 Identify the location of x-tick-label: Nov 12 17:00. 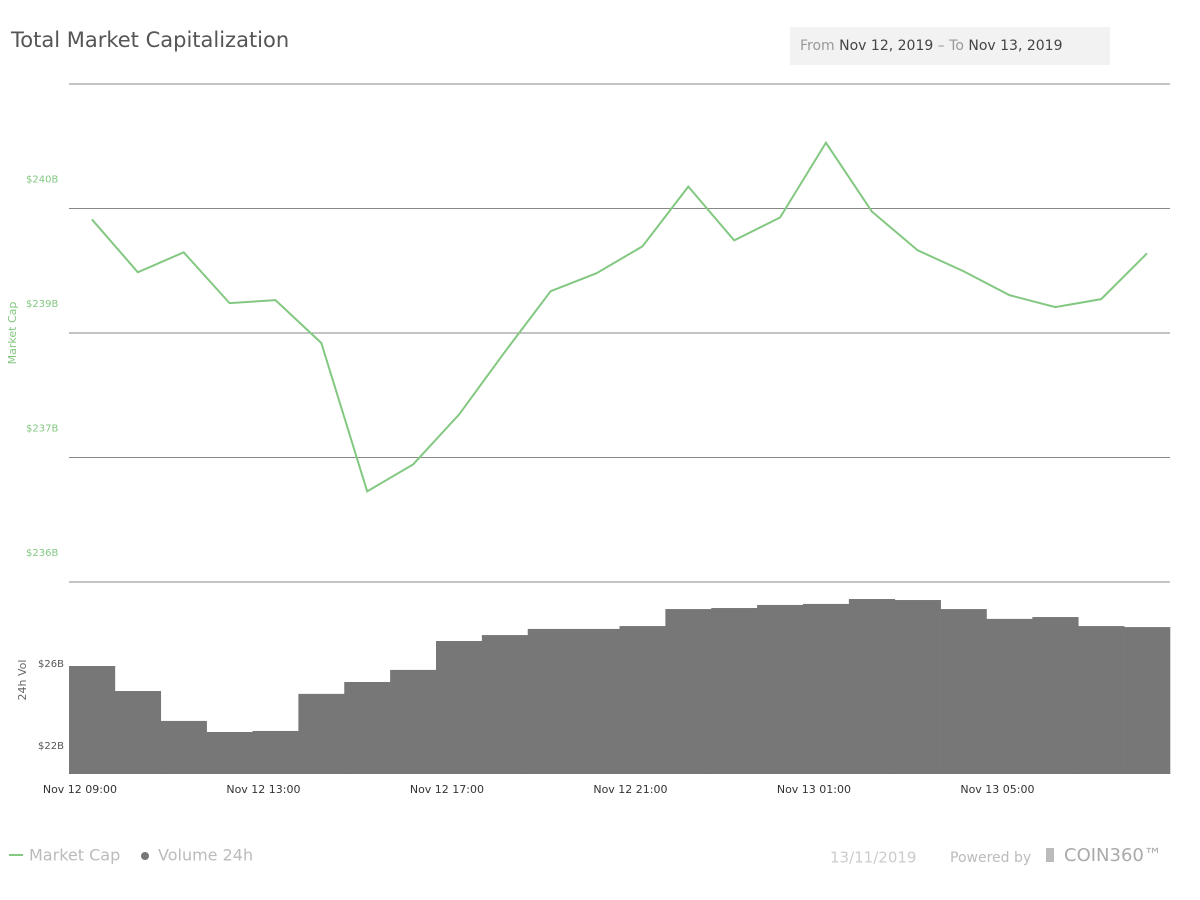
(447, 789).